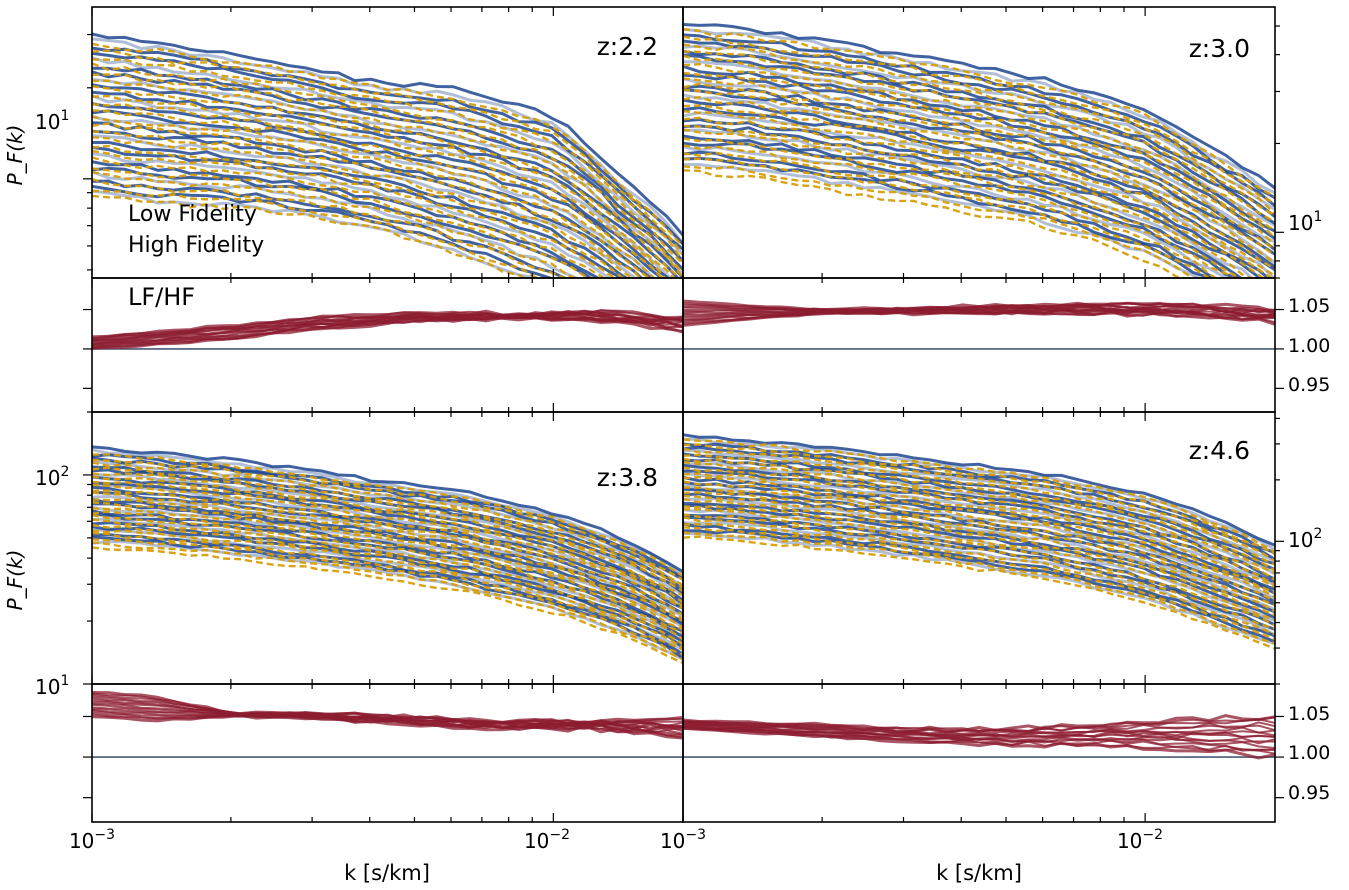 Image resolution: width=1349 pixels, height=890 pixels. I want to click on panel-label-z22: z:2.2, so click(627, 46).